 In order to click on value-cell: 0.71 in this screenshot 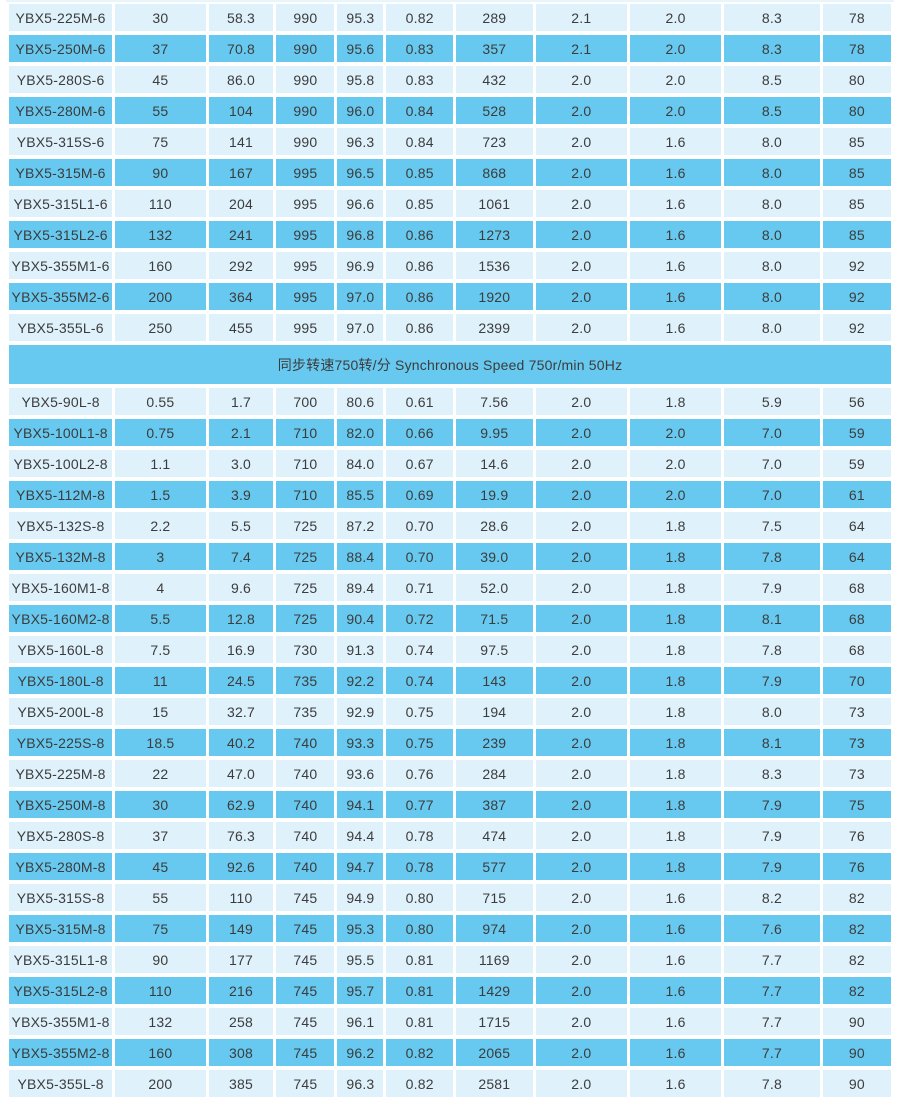, I will do `click(419, 587)`.